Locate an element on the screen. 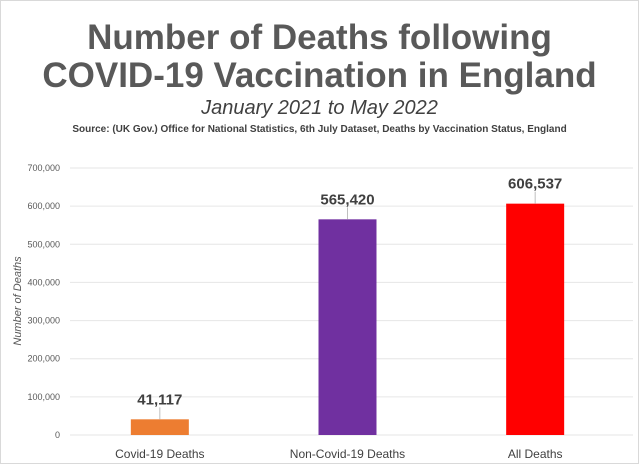  x-tick-label: Non-Covid-19 Deaths is located at coordinates (347, 454).